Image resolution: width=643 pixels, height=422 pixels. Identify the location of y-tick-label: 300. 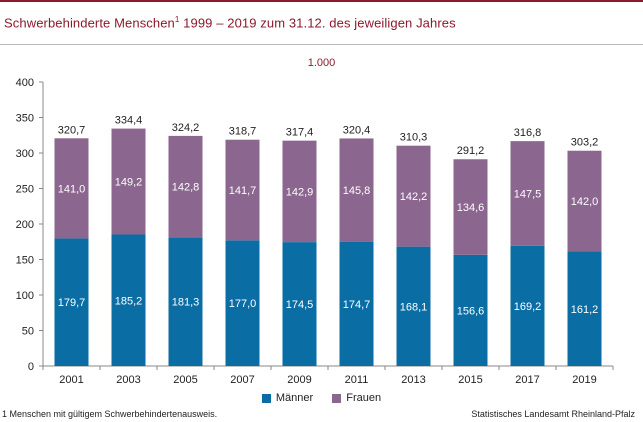
(25, 154).